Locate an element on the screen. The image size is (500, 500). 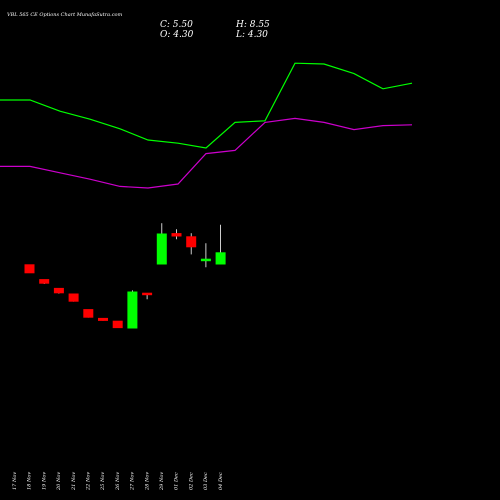
x-tick-label: 22 Nov is located at coordinates (89, 481).